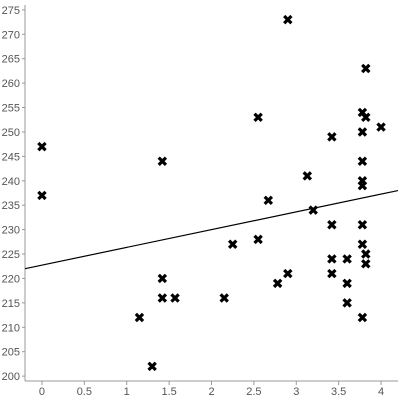  Describe the element at coordinates (11, 255) in the screenshot. I see `y-tick-label: 225` at that location.